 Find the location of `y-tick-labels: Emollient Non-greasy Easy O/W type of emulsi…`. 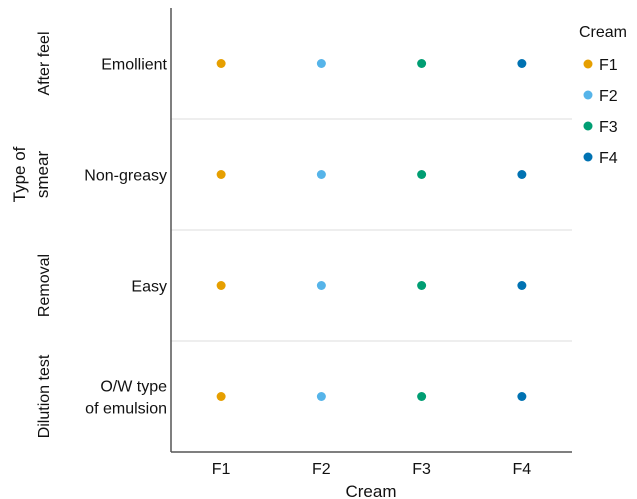

y-tick-labels: Emollient Non-greasy Easy O/W type of emulsi… is located at coordinates (125, 237).